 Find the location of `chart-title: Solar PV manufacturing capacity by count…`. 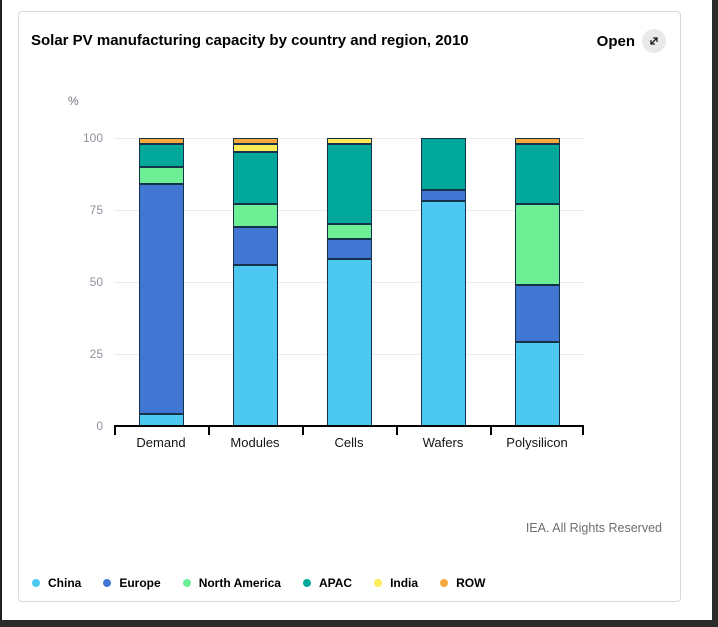

chart-title: Solar PV manufacturing capacity by count… is located at coordinates (250, 40).